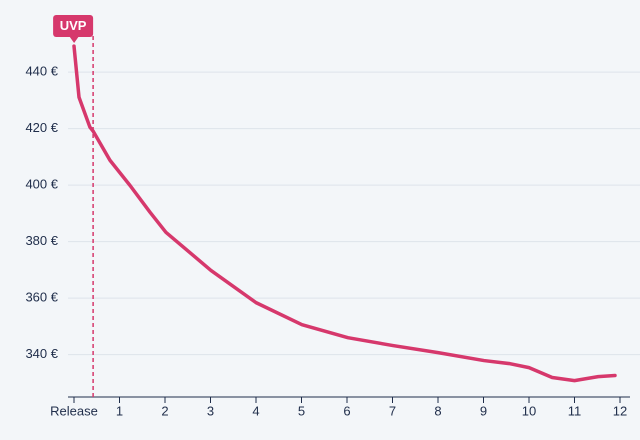 This screenshot has width=640, height=440. What do you see at coordinates (255, 410) in the screenshot?
I see `x-tick-label: 4` at bounding box center [255, 410].